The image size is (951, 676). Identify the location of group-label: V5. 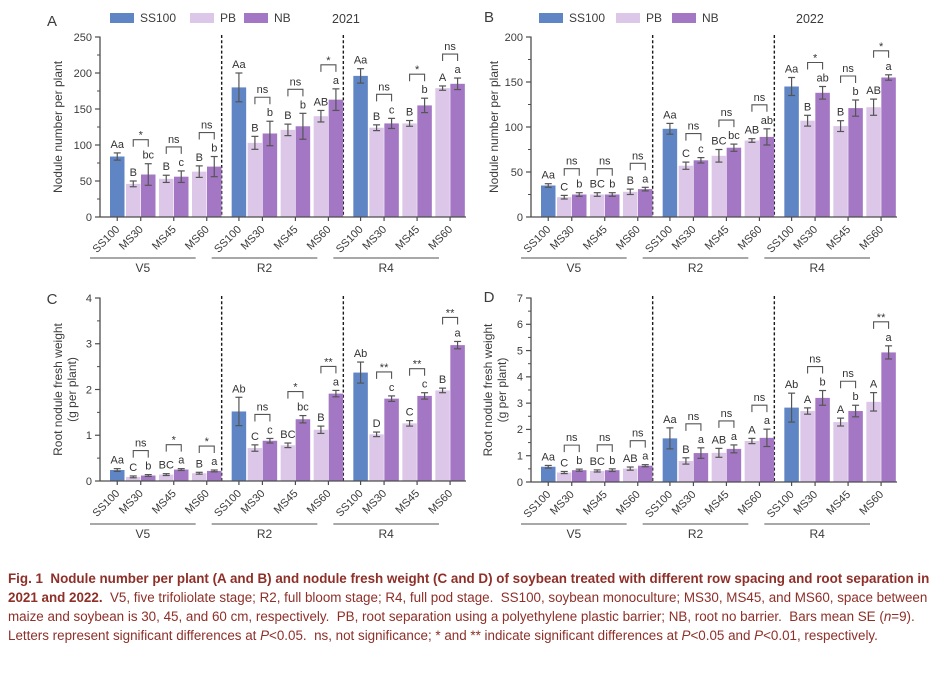
(573, 268).